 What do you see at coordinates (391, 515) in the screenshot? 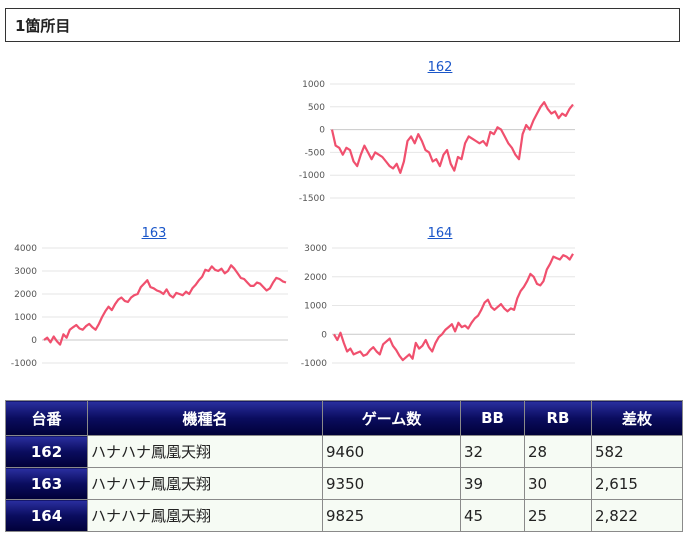
I see `game-count-cell: 9825` at bounding box center [391, 515].